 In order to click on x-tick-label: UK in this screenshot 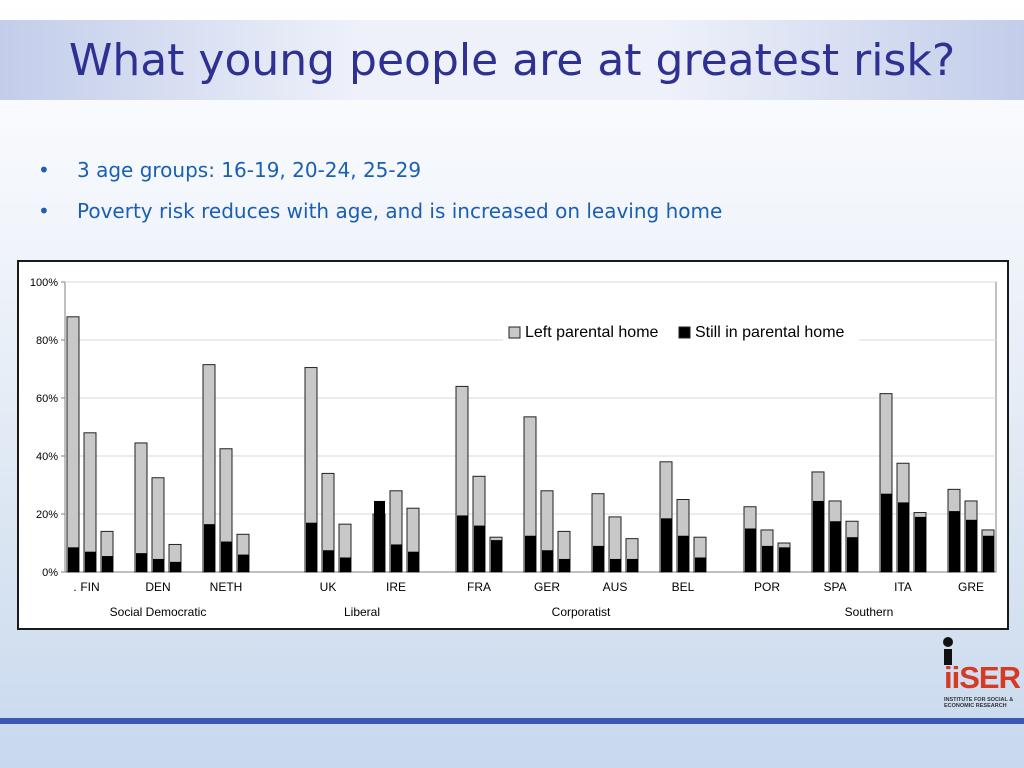, I will do `click(328, 587)`.